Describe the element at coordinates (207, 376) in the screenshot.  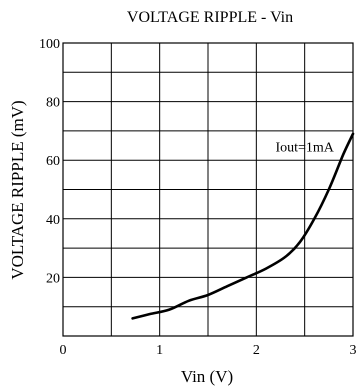
I see `x-axis-label: Vin (V)` at that location.